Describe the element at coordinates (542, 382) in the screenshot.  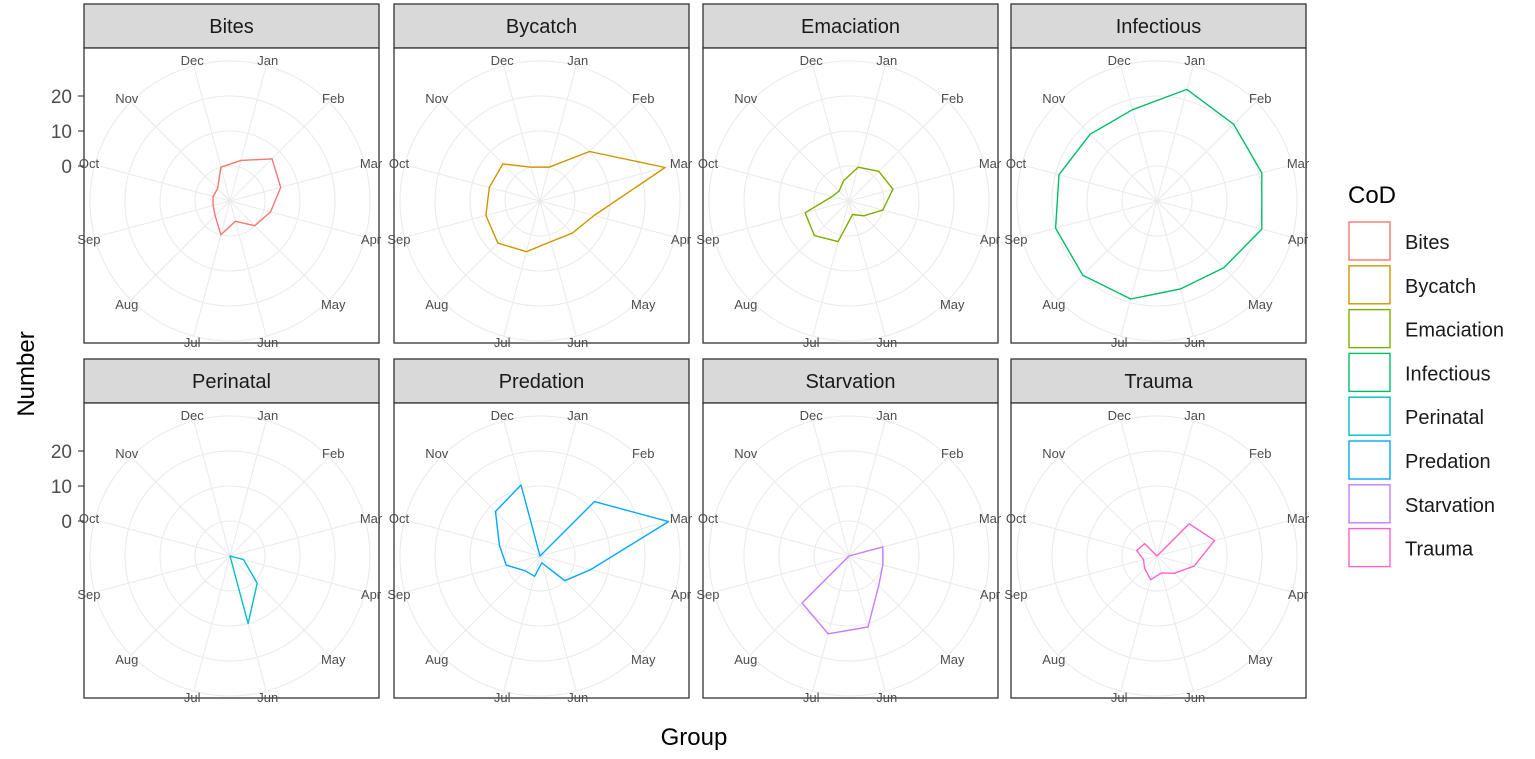
I see `facet-strip-label: Predation` at that location.